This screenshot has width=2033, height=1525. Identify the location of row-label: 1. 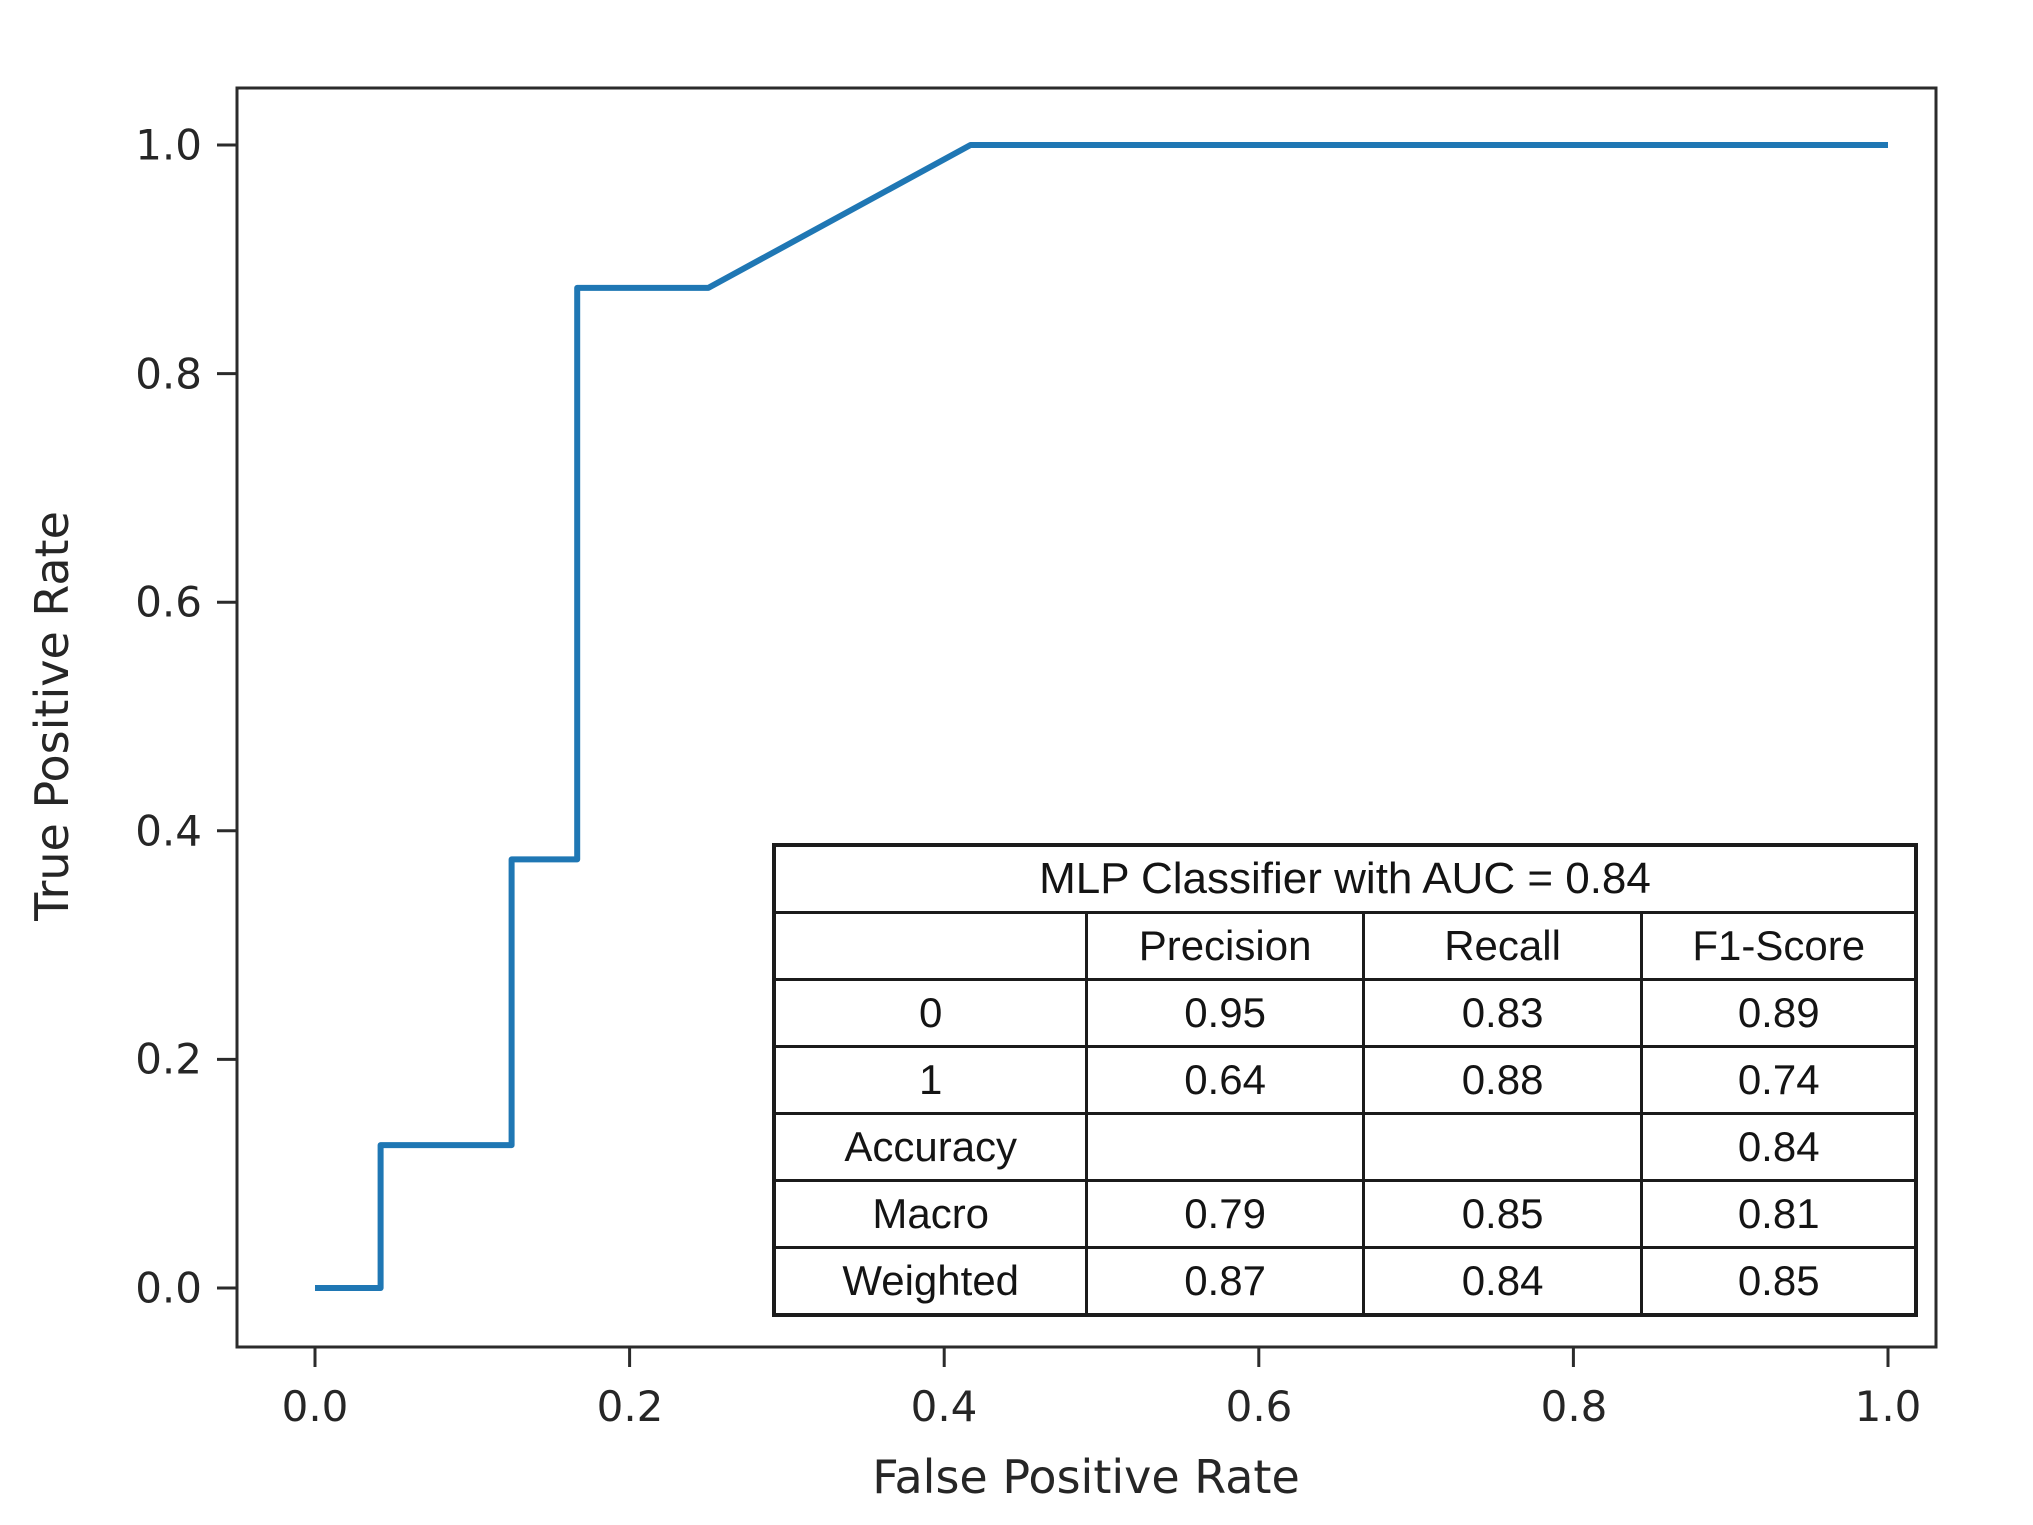
(930, 1080).